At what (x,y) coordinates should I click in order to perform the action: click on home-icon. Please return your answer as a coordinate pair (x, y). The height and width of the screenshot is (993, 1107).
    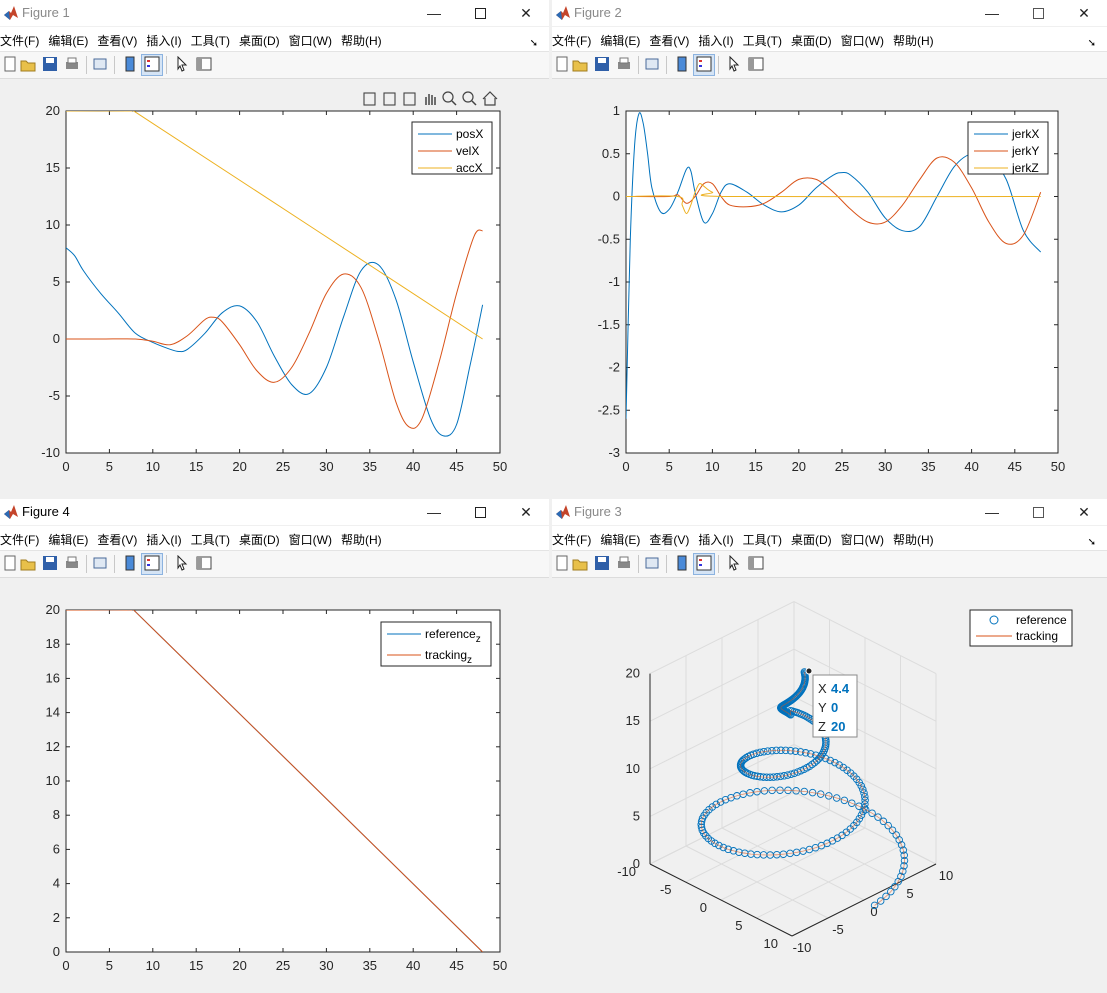
    Looking at the image, I should click on (490, 98).